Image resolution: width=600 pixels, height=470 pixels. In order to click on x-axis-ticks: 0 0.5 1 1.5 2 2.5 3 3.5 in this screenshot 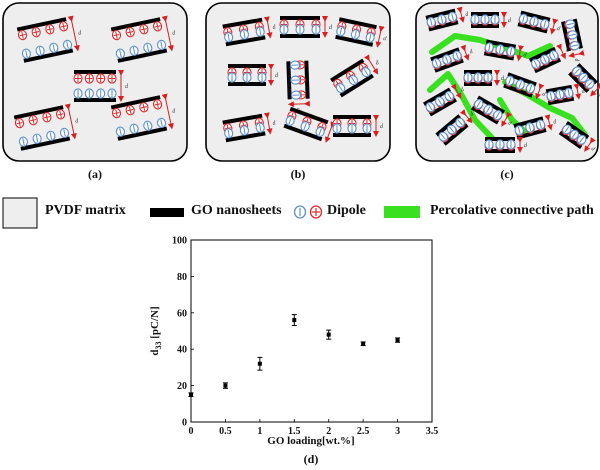, I will do `click(313, 428)`.